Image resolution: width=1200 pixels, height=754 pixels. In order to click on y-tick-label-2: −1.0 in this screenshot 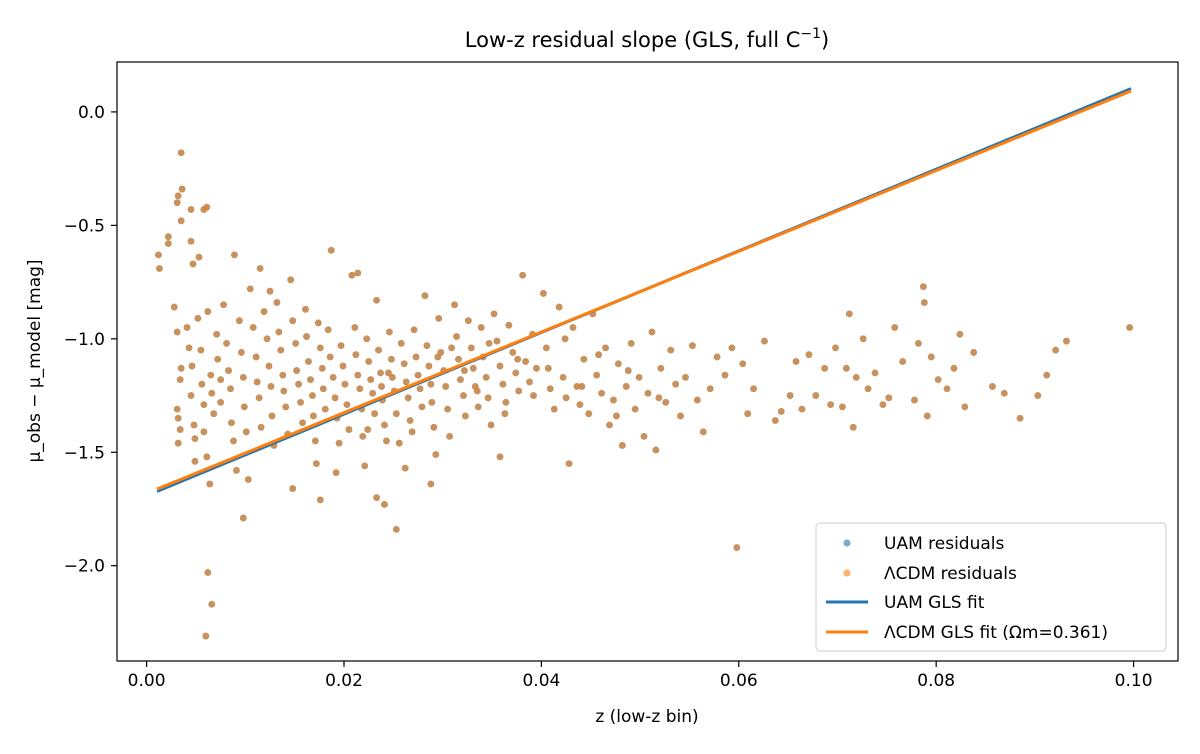, I will do `click(84, 340)`.